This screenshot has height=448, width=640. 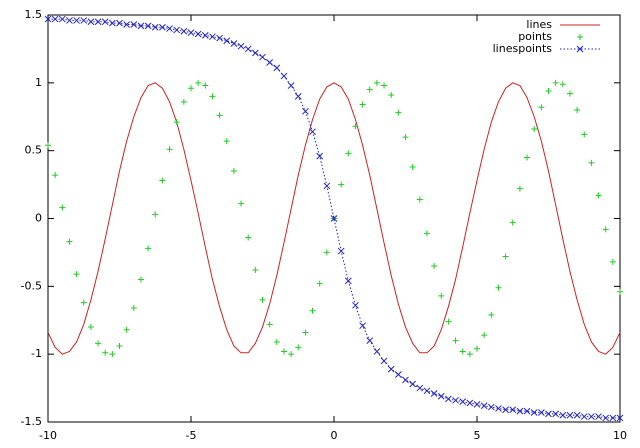 What do you see at coordinates (477, 435) in the screenshot?
I see `x-tick-label: 5` at bounding box center [477, 435].